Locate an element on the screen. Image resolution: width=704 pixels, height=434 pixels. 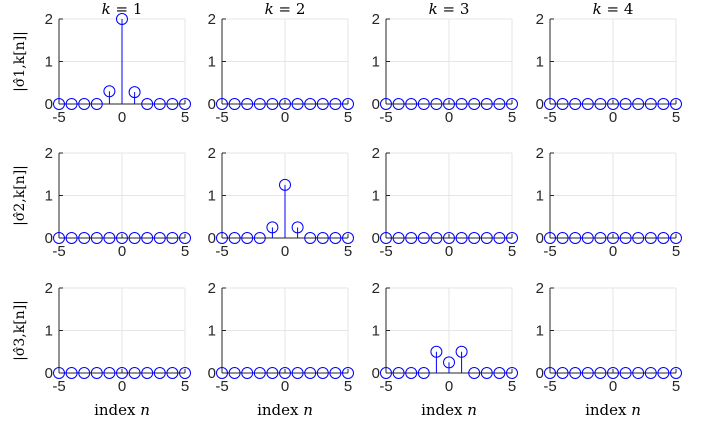
row-y-label: |σ̂3,k[n]| is located at coordinates (20, 330).